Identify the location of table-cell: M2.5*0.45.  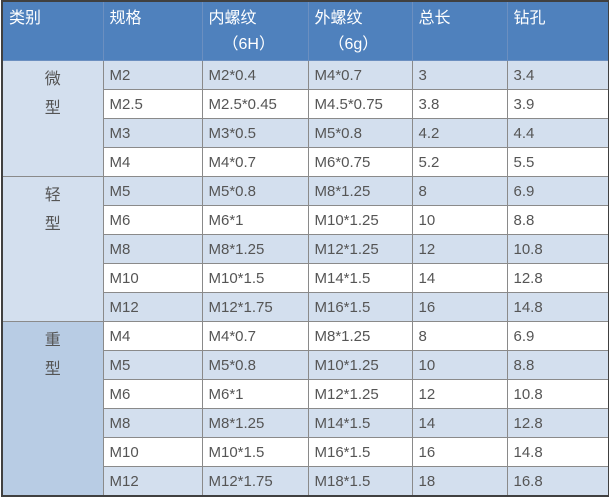
(255, 104).